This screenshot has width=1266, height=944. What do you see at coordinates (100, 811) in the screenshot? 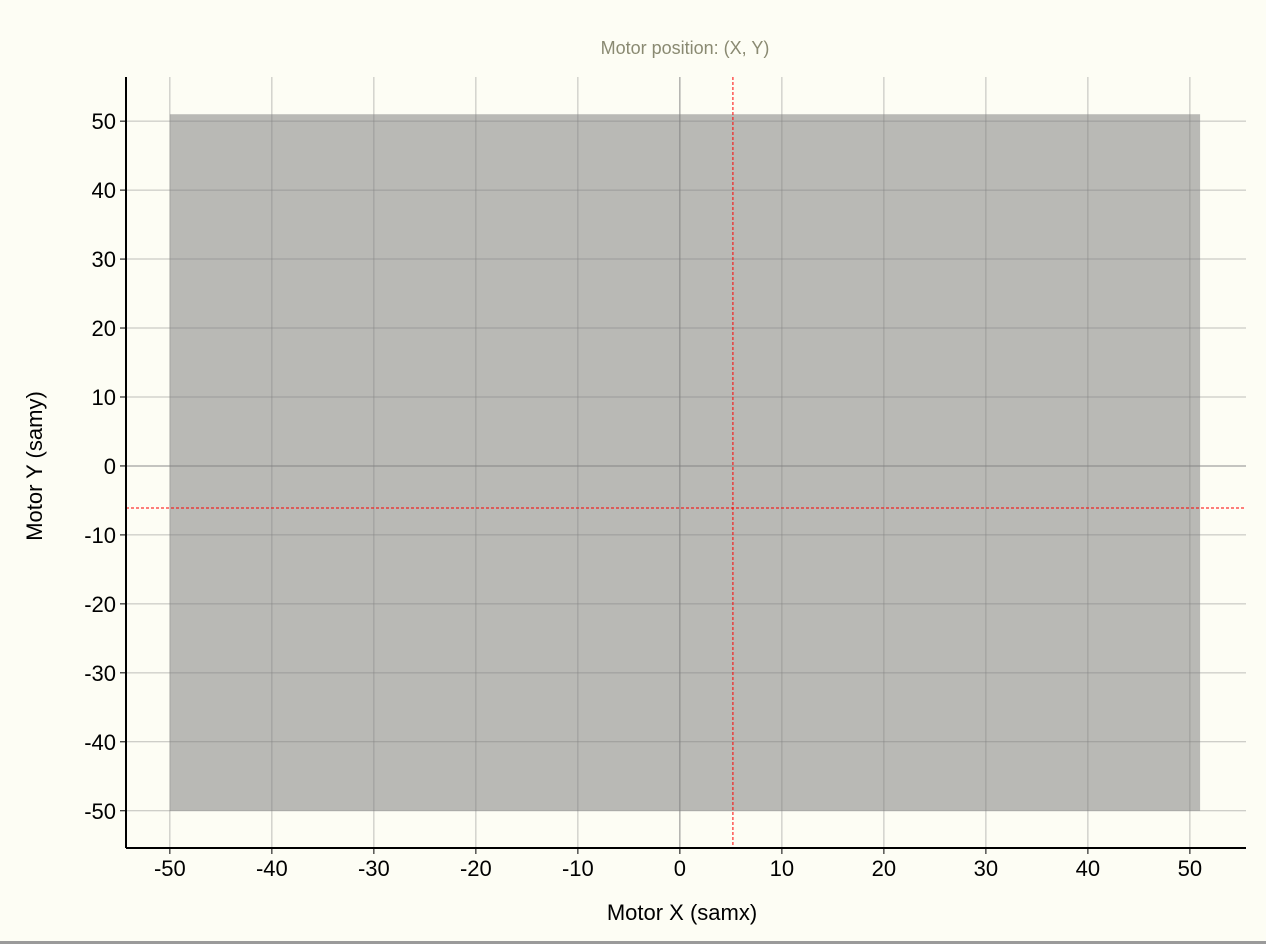
I see `y-tick-label: -50` at bounding box center [100, 811].